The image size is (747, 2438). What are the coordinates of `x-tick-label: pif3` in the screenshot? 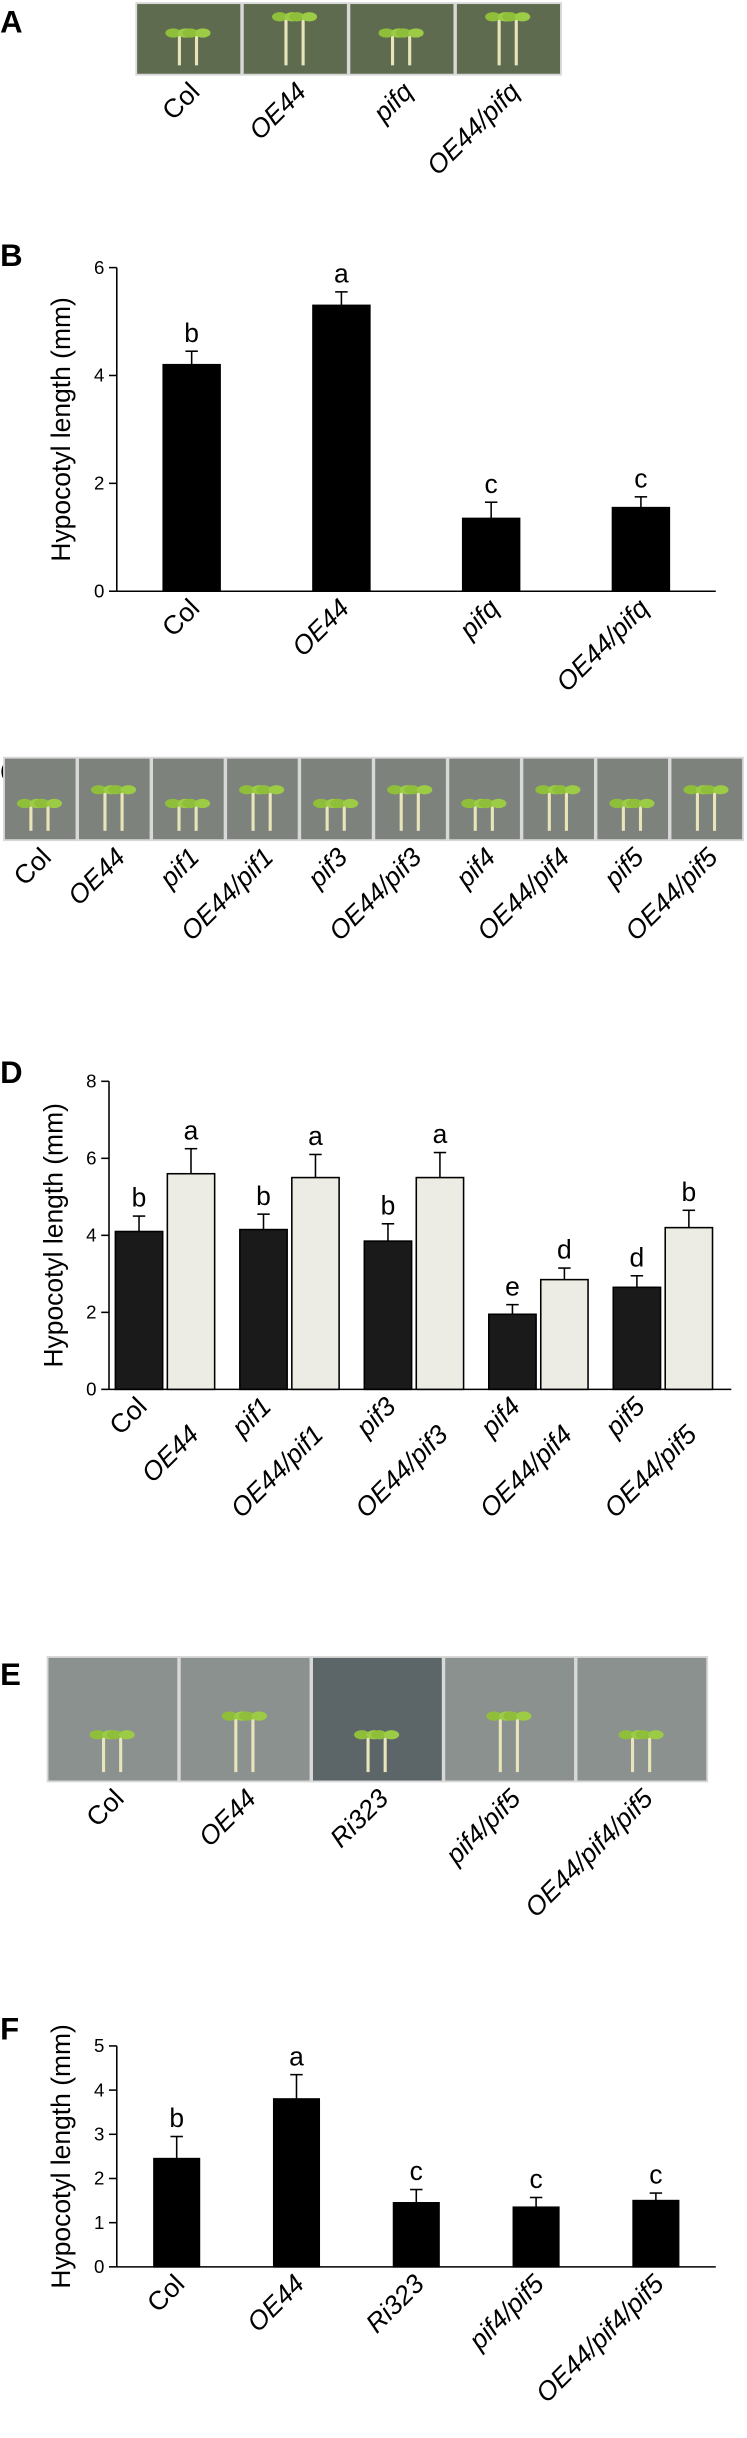 It's located at (375, 1417).